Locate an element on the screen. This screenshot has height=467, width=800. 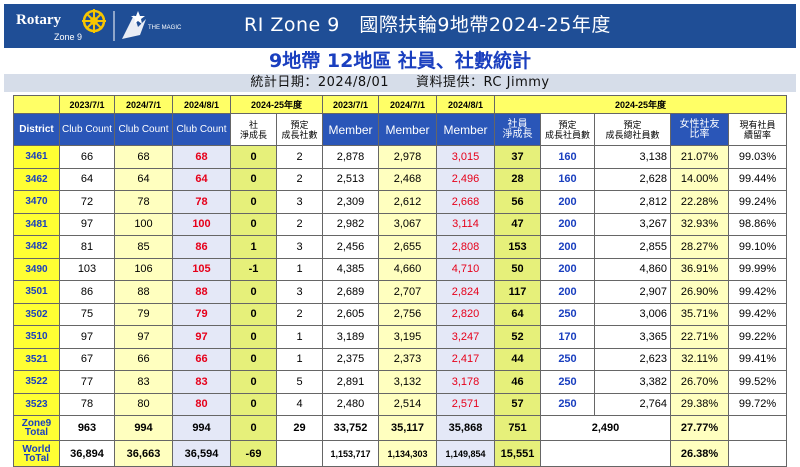
member-2024-8: 3,178 is located at coordinates (465, 382).